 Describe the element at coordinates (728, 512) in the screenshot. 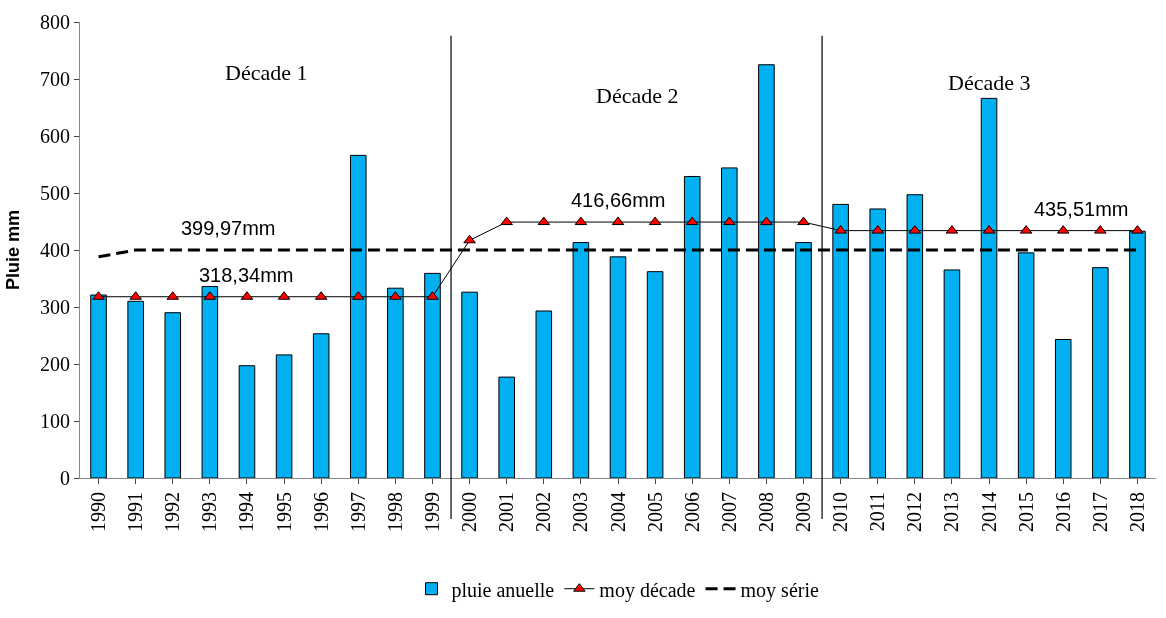

I see `x-tick-label: 2007` at that location.